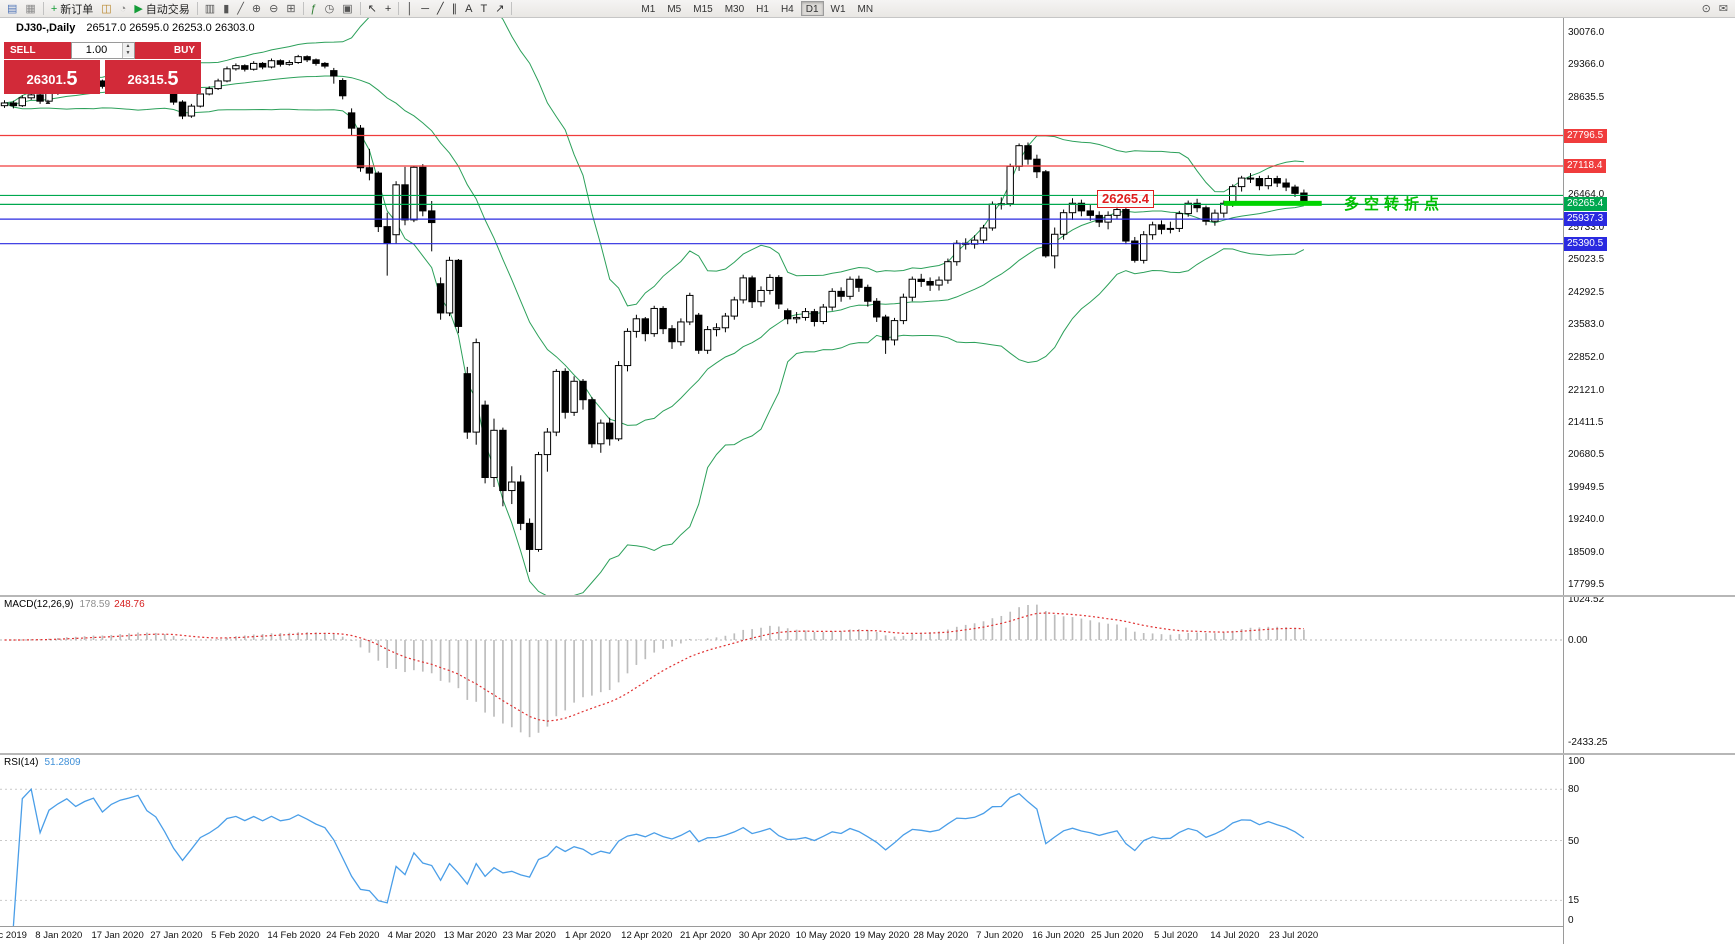 This screenshot has width=1735, height=944. What do you see at coordinates (1574, 841) in the screenshot?
I see `rsi-axis-label: 50` at bounding box center [1574, 841].